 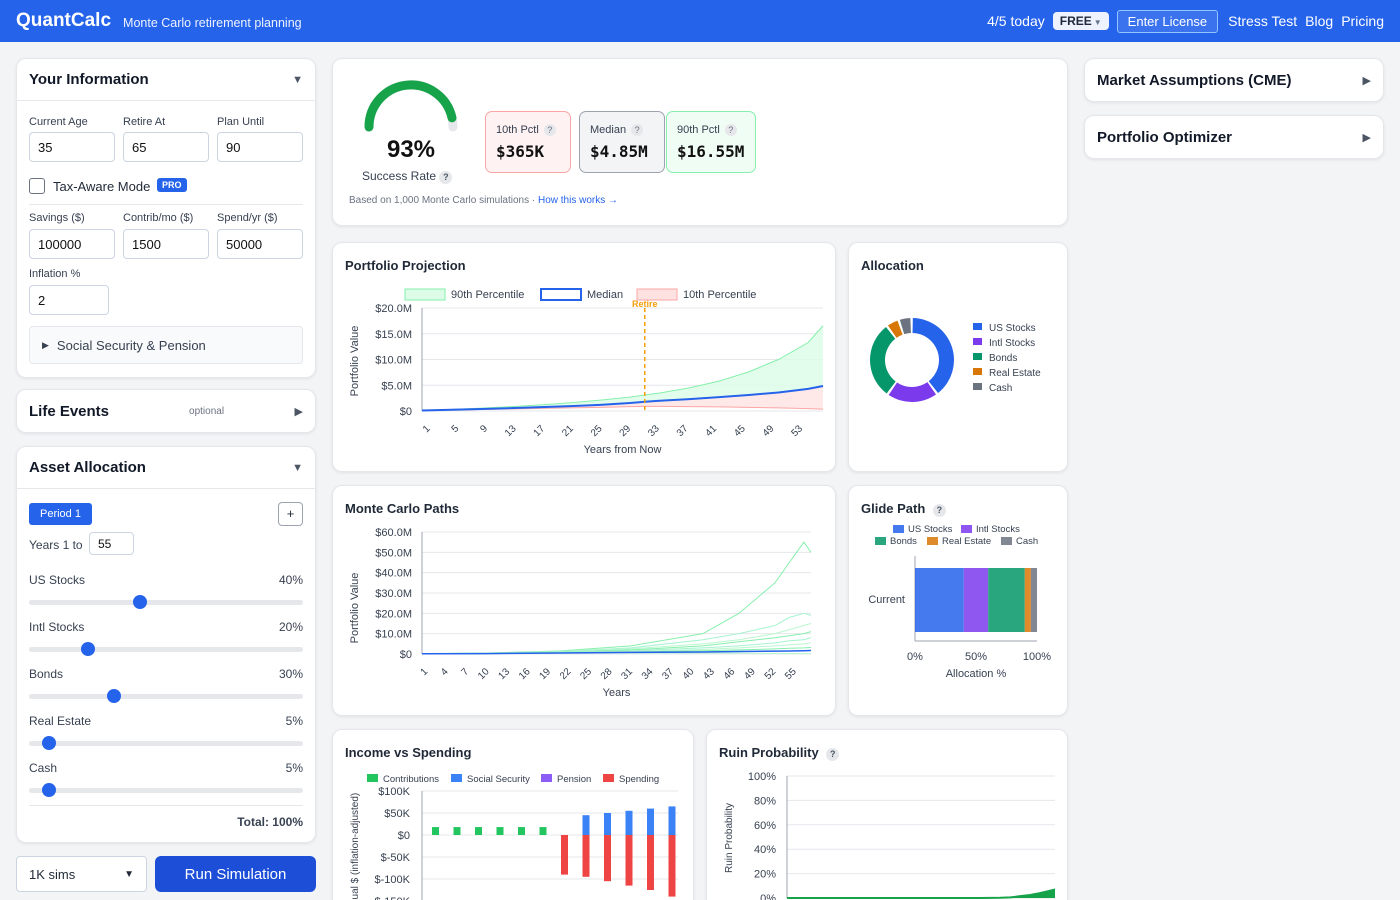 I want to click on plan-badge: FREE ▼, so click(x=1080, y=21).